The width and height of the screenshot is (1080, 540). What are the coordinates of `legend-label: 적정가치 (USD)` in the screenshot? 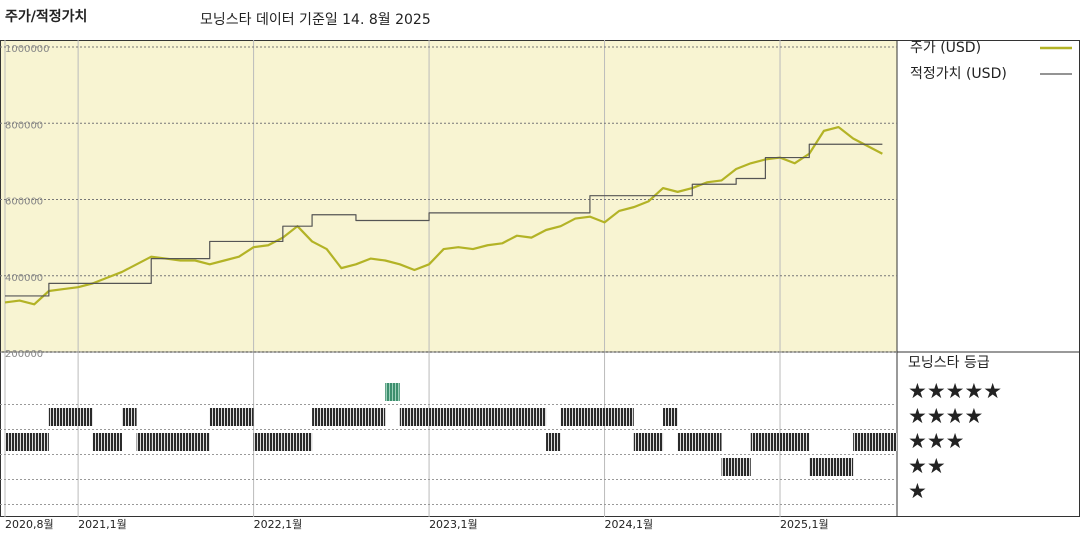 It's located at (958, 74).